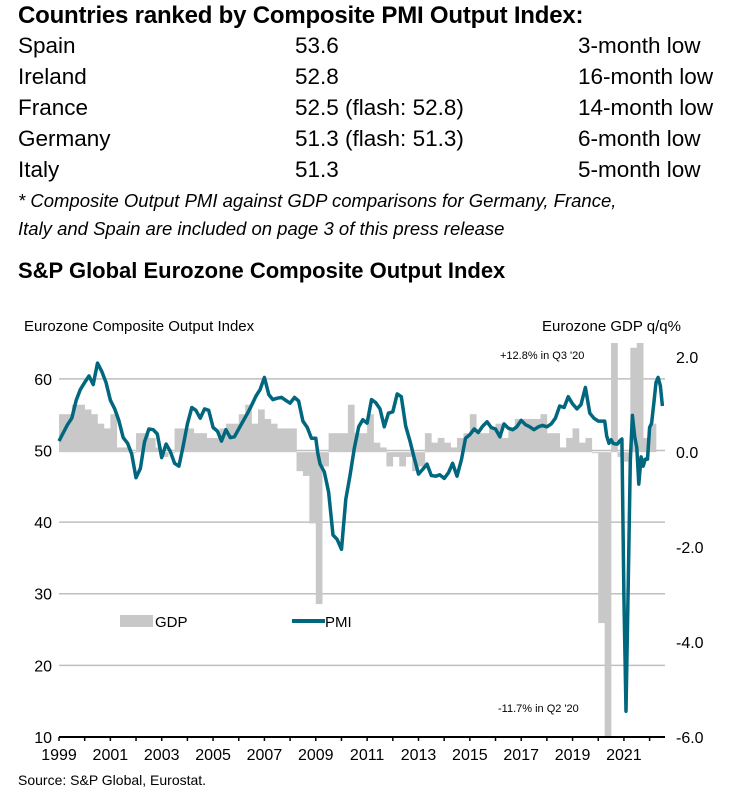  What do you see at coordinates (43, 738) in the screenshot?
I see `left-tick-label: 10` at bounding box center [43, 738].